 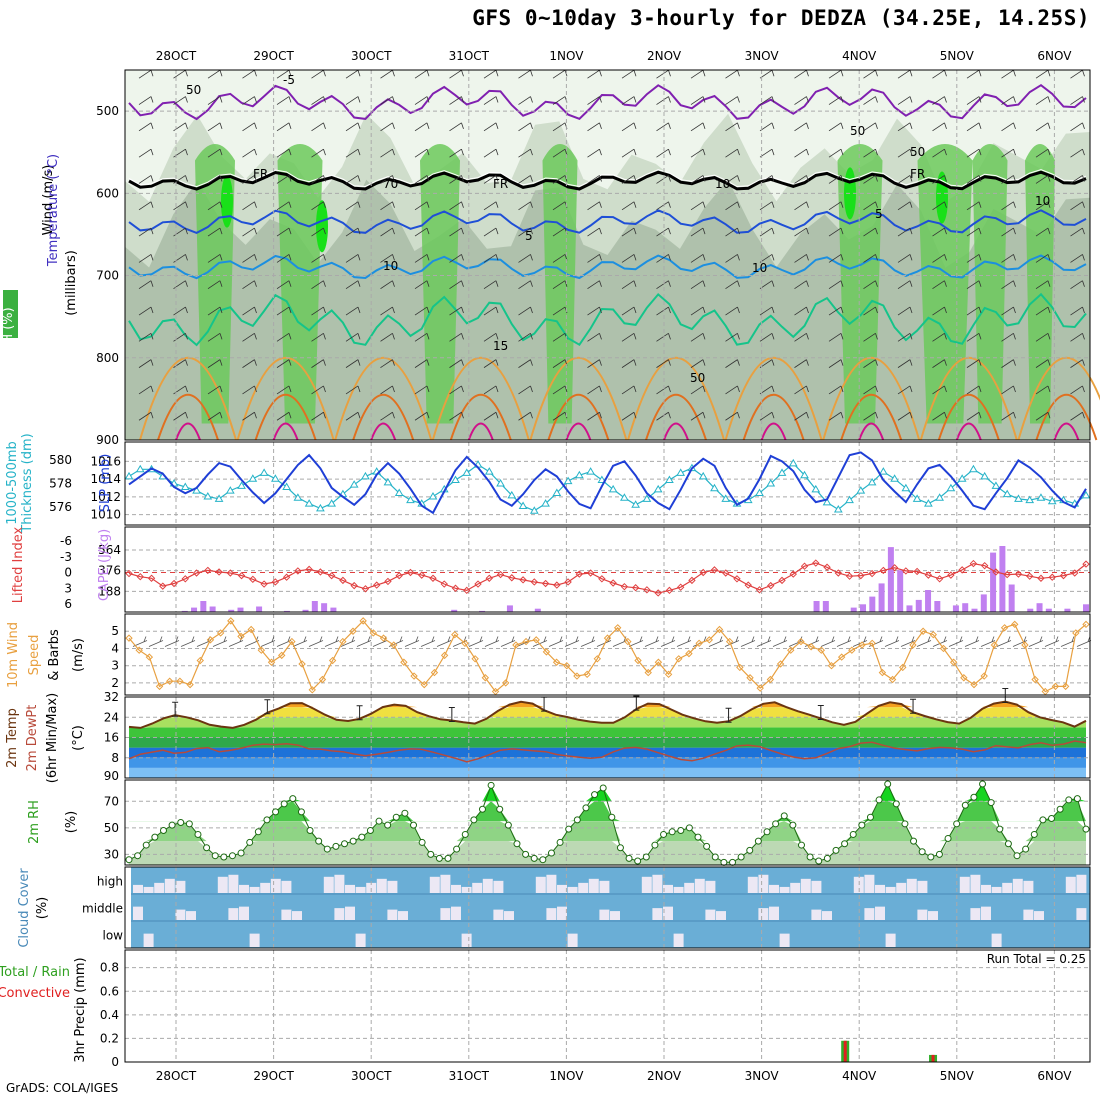 I want to click on panel-label-precip-c: 3hr Precip (mm), so click(x=80, y=1009).